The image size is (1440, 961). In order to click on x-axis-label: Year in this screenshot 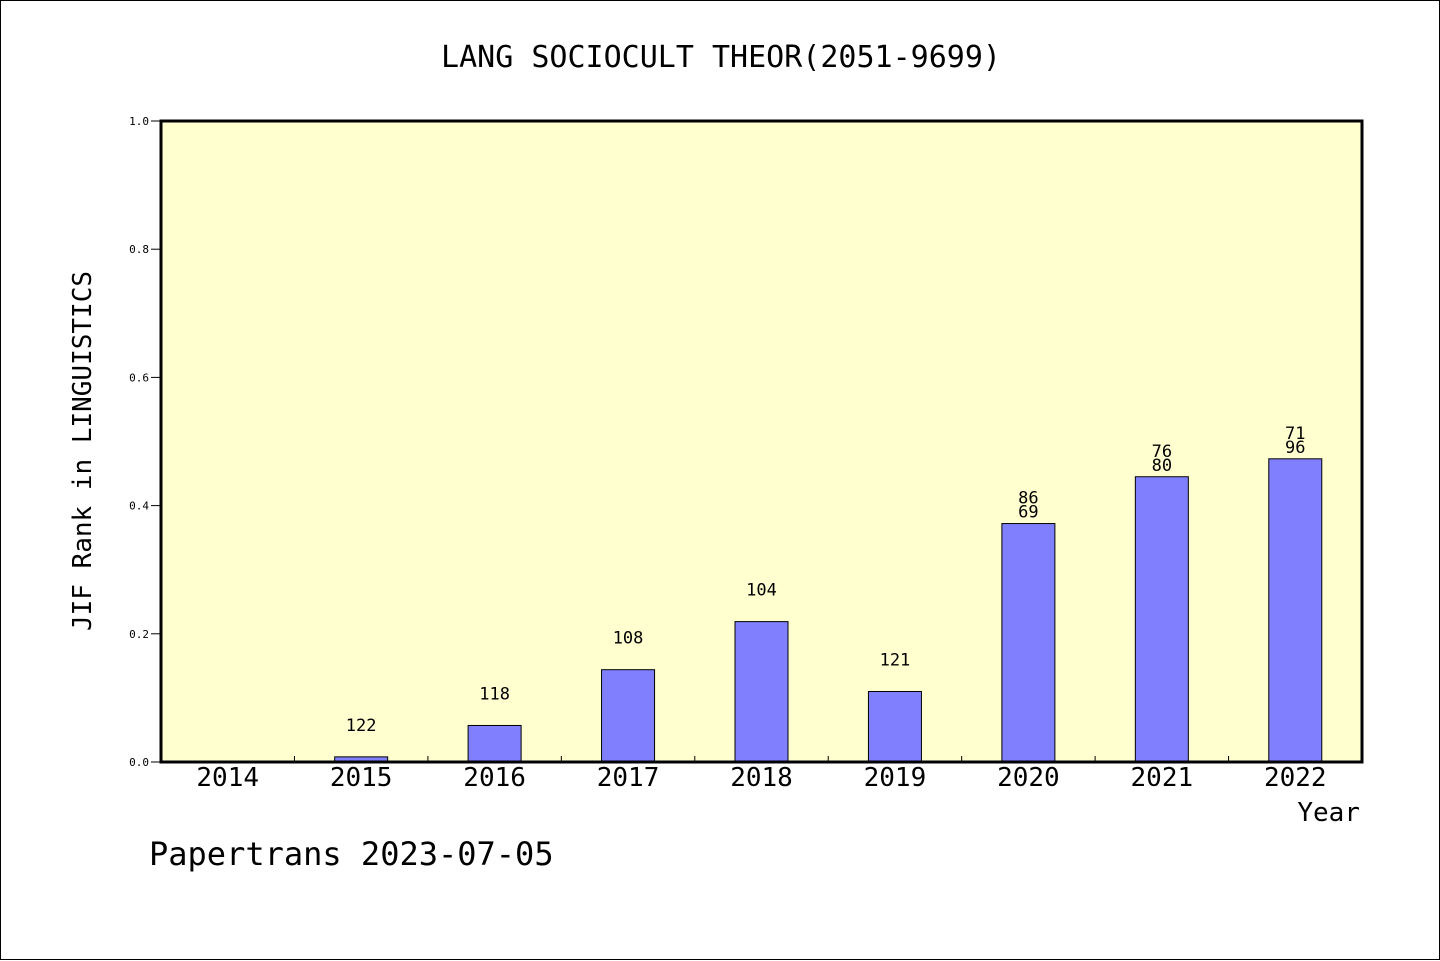, I will do `click(1328, 813)`.